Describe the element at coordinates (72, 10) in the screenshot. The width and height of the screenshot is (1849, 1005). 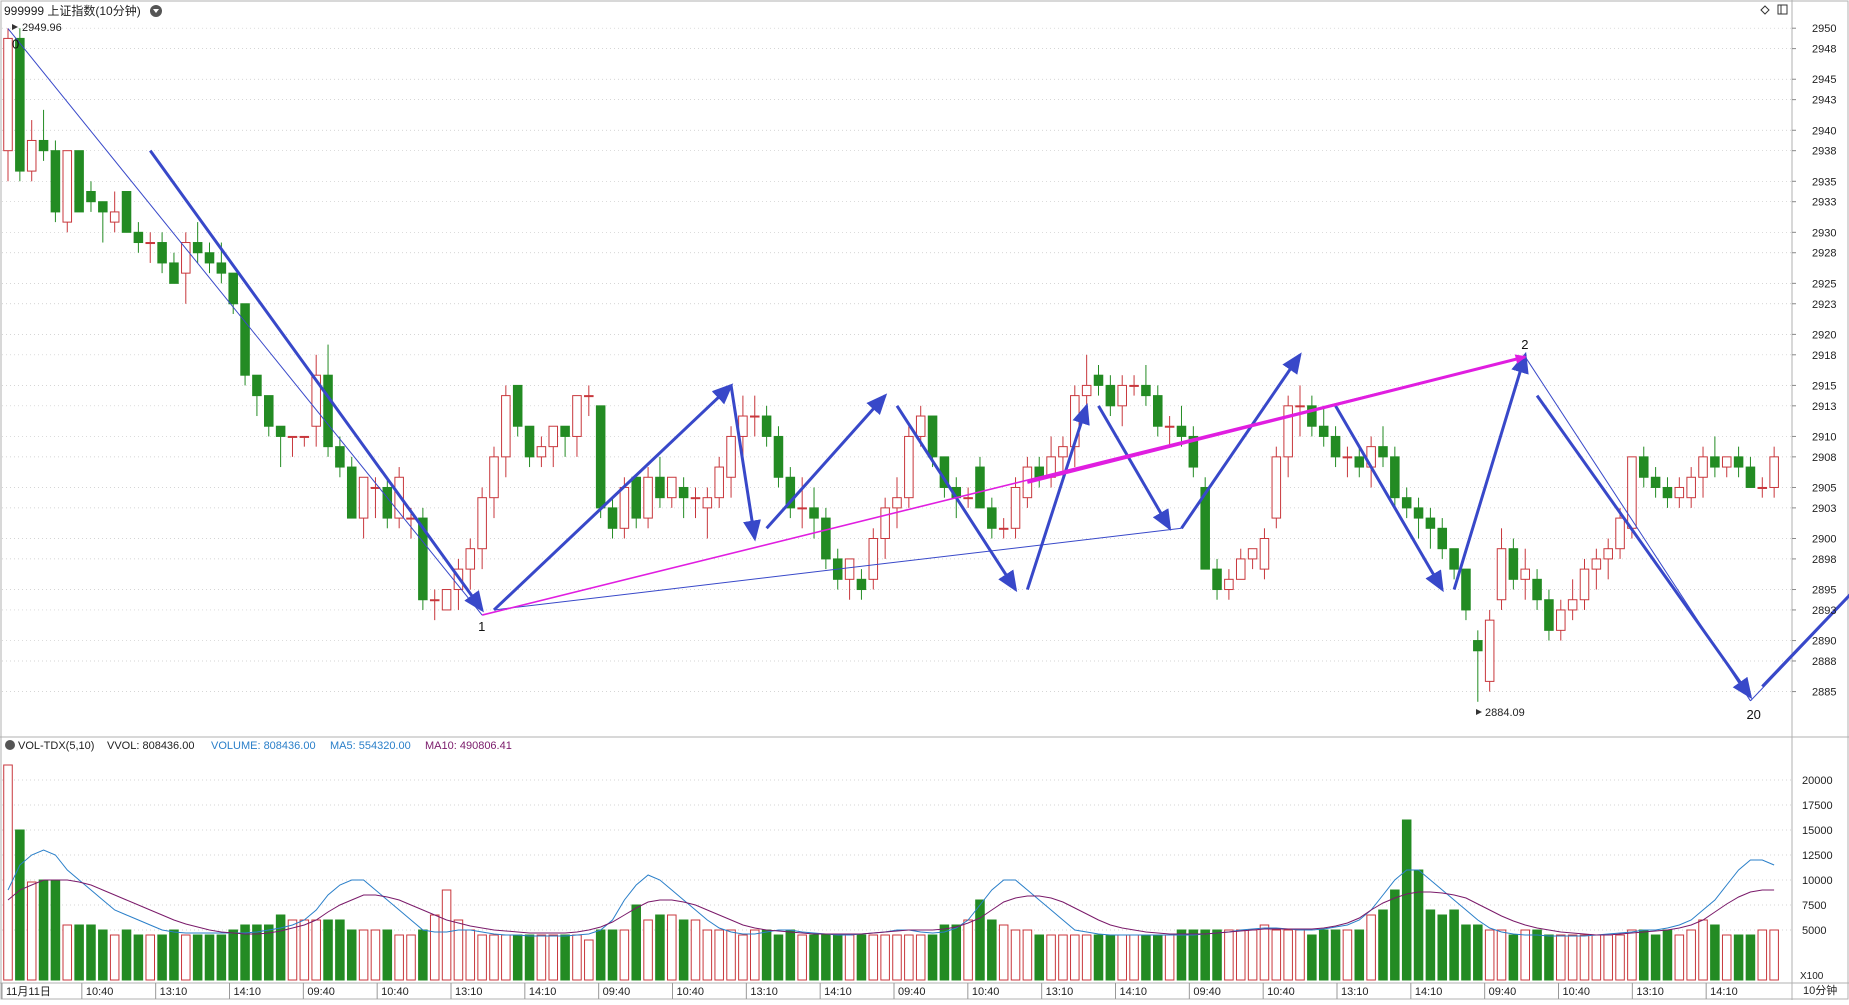
I see `chart-title: 999999 上证指数(10分钟)` at that location.